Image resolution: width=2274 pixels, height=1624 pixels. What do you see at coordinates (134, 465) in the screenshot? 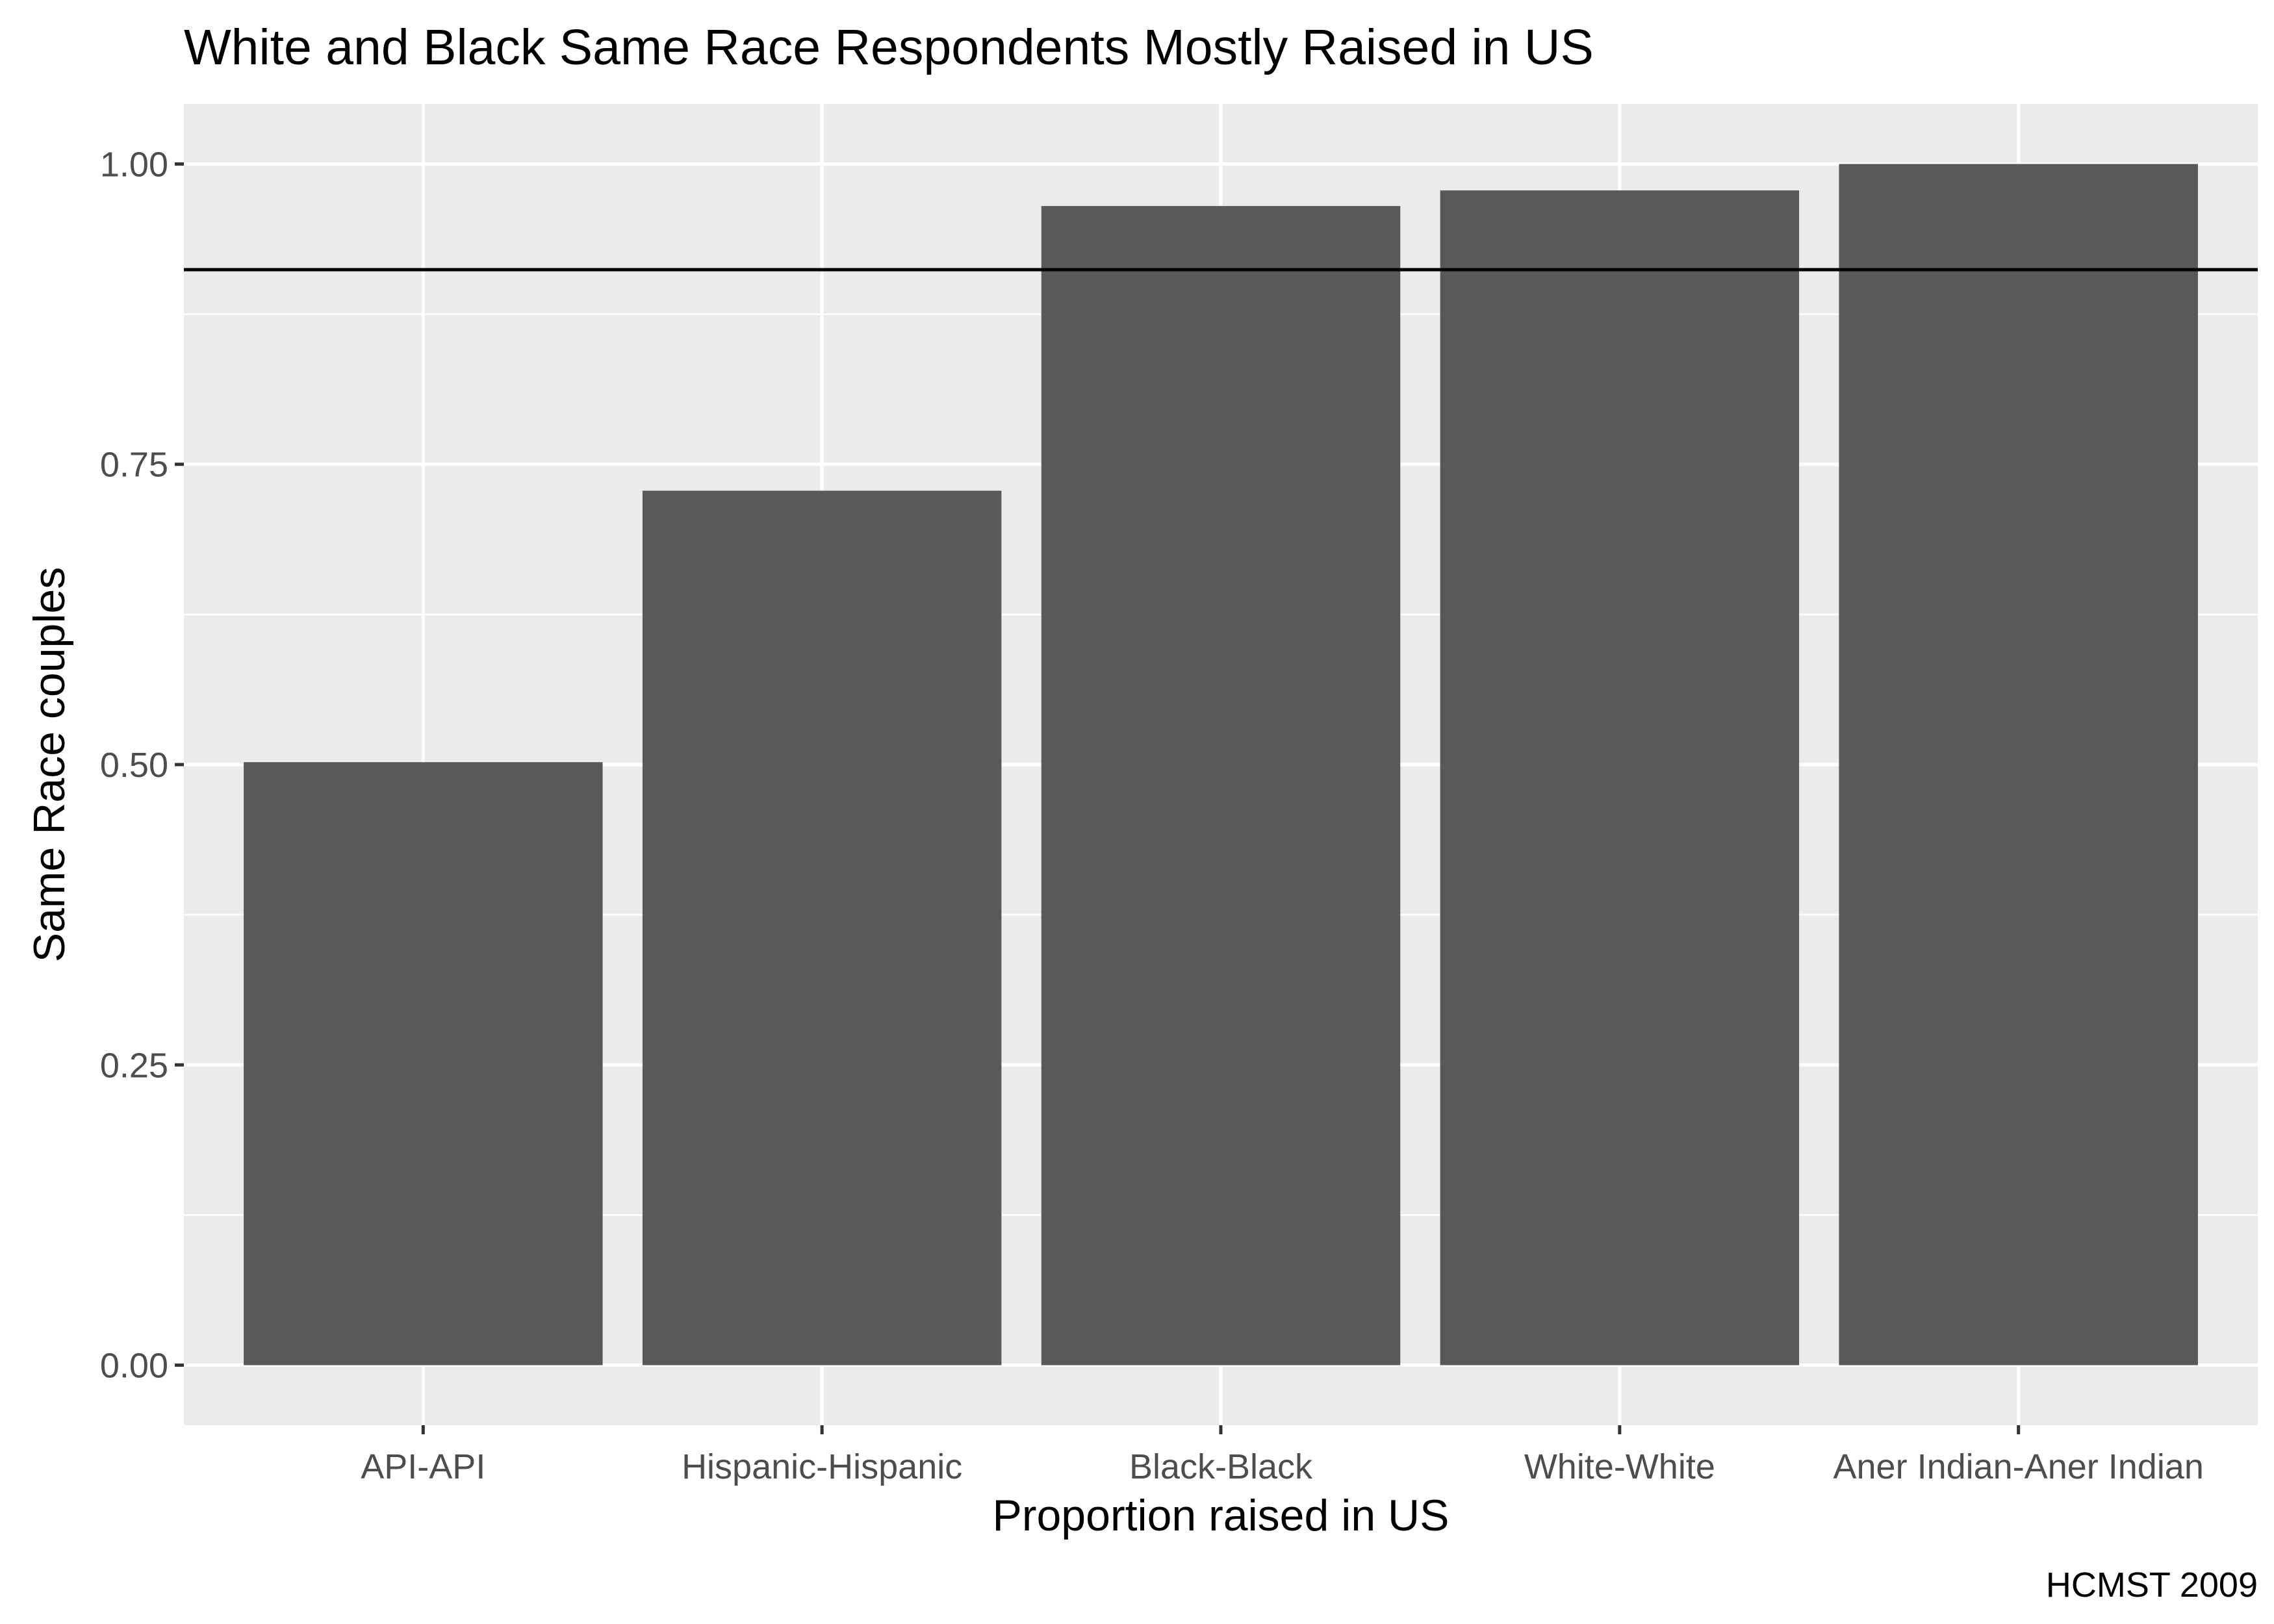
I see `y-tick-label: 0.75` at bounding box center [134, 465].